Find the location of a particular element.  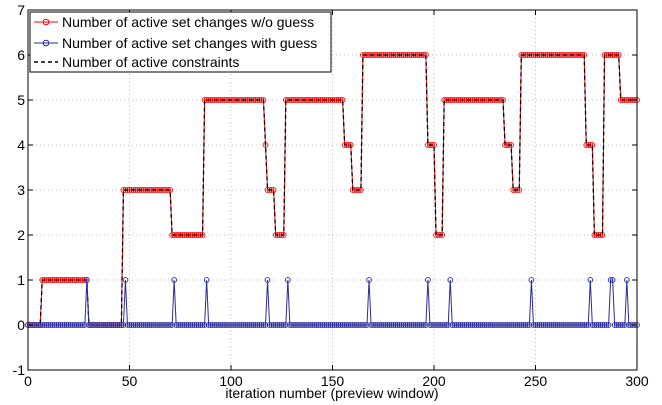

y-tick-label: 3 is located at coordinates (21, 190).